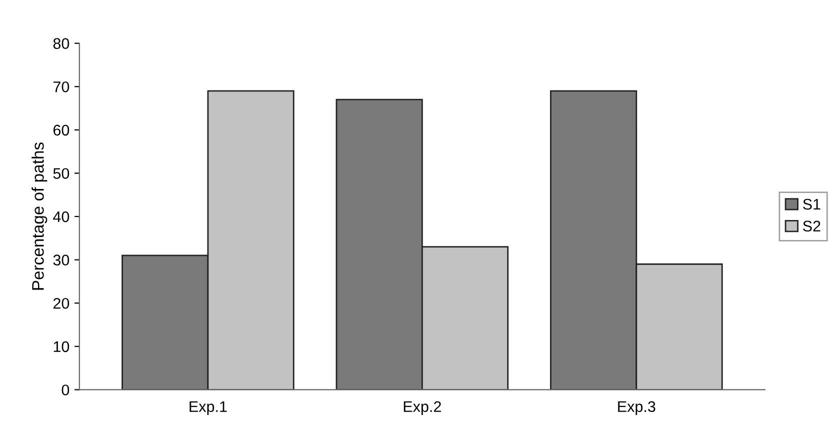 The width and height of the screenshot is (836, 433). Describe the element at coordinates (62, 346) in the screenshot. I see `y-tick-label: 10` at that location.